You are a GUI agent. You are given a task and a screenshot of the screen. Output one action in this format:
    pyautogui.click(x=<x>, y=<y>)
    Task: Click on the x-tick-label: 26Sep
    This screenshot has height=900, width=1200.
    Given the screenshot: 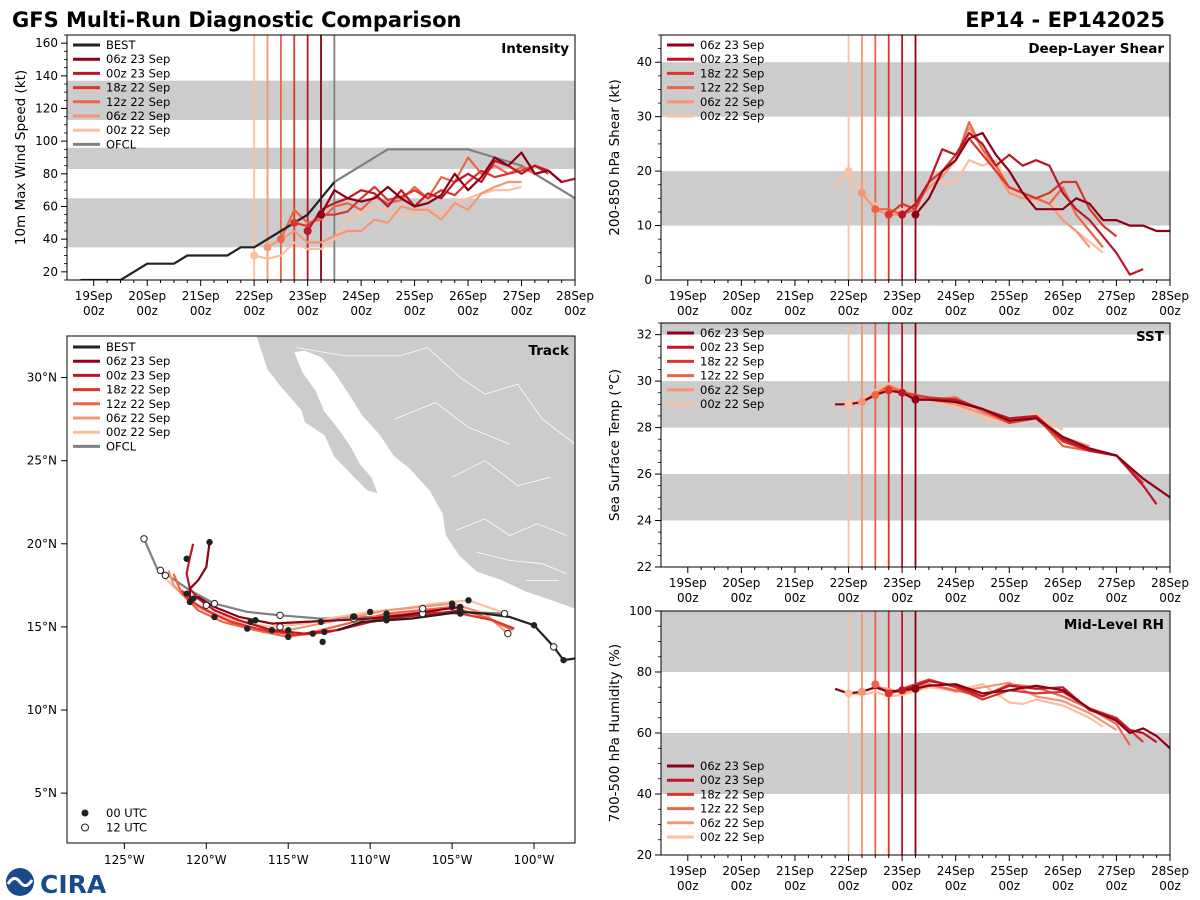 What is the action you would take?
    pyautogui.click(x=1063, y=871)
    